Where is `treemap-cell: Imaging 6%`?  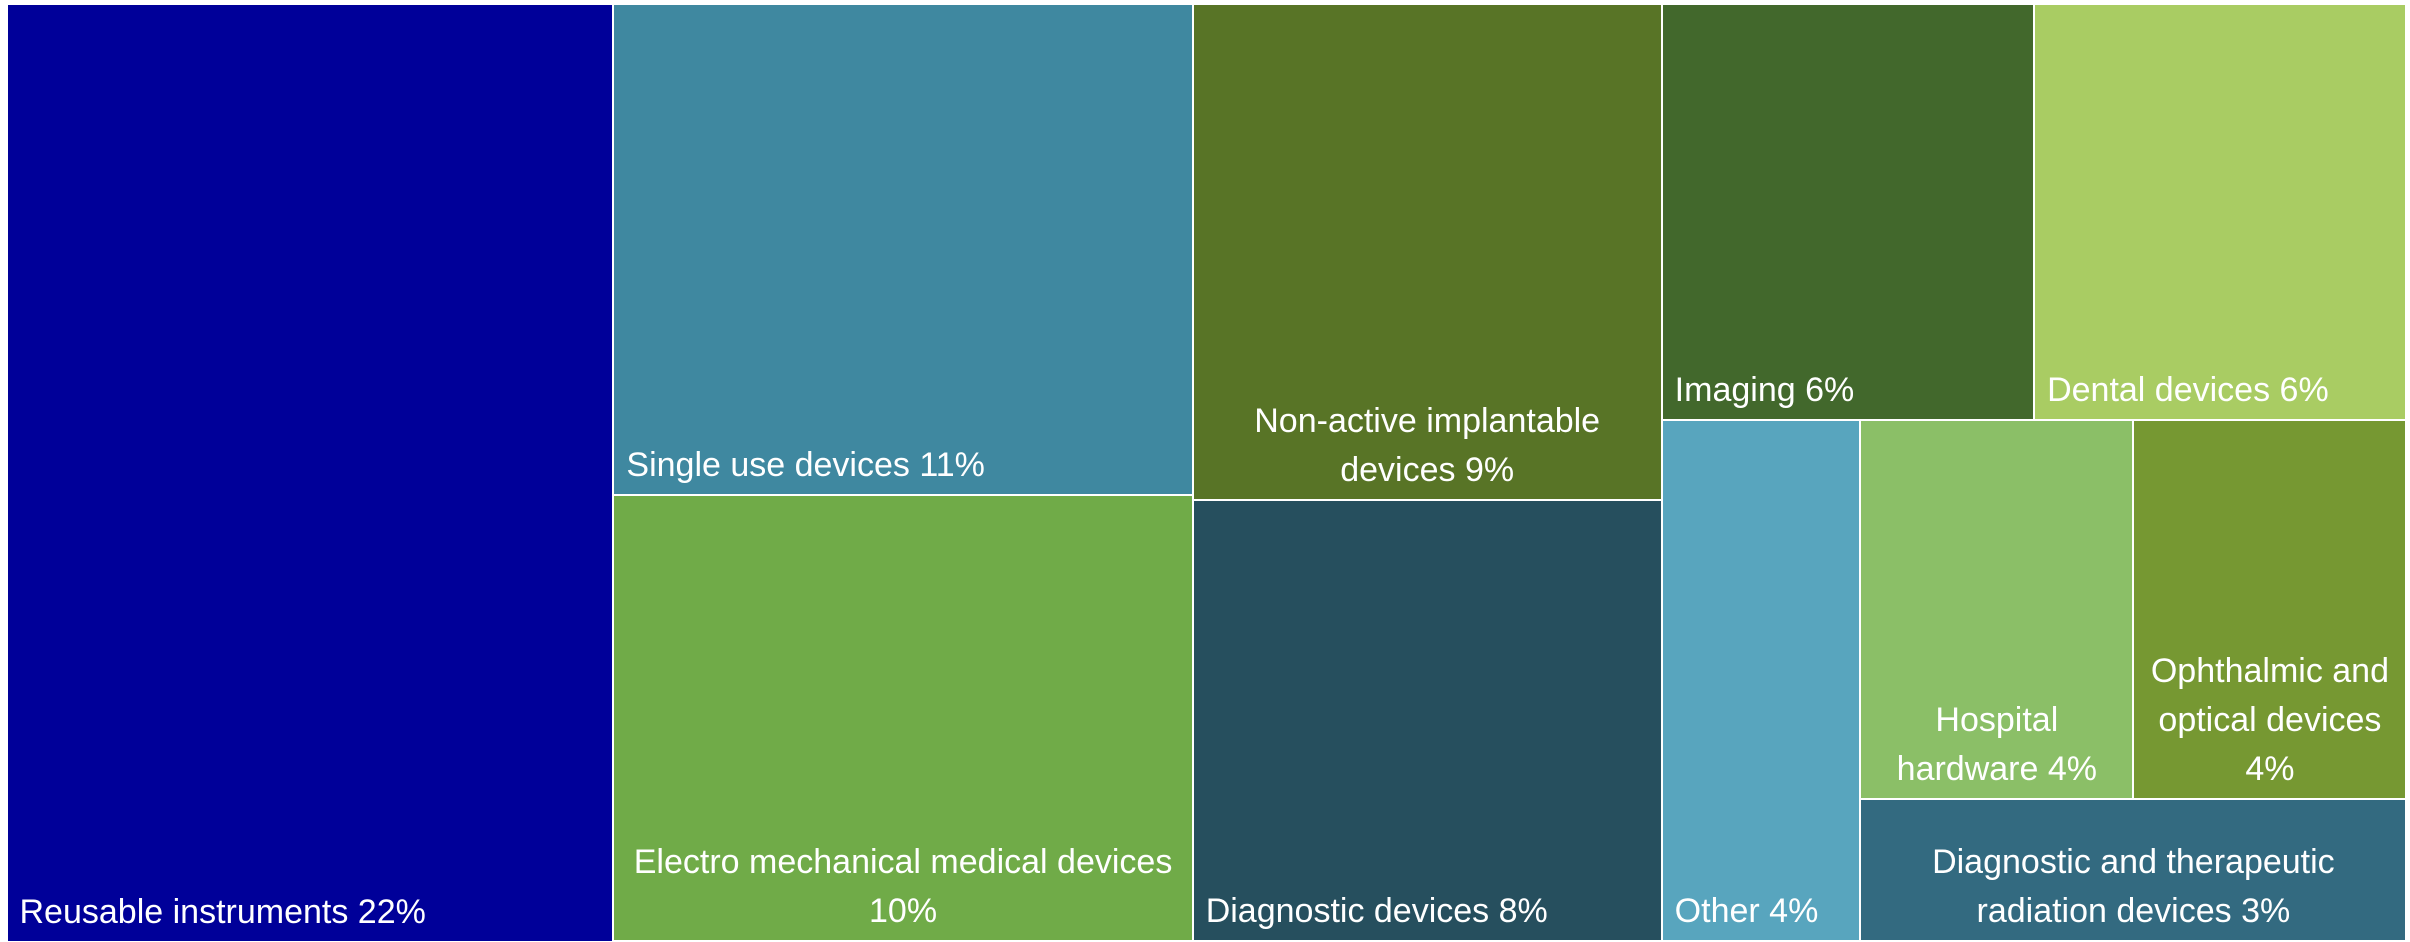
treemap-cell: Imaging 6% is located at coordinates (1848, 212).